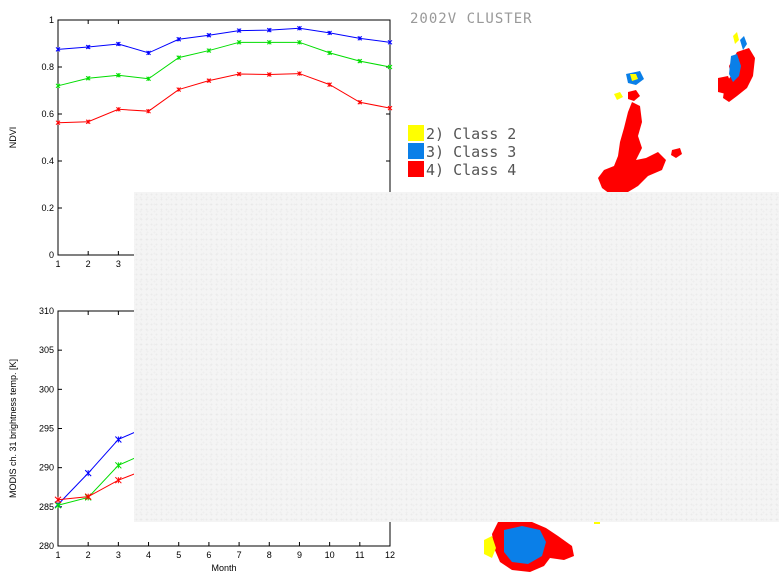 This screenshot has width=779, height=575. What do you see at coordinates (299, 555) in the screenshot?
I see `x-tick-label: 9` at bounding box center [299, 555].